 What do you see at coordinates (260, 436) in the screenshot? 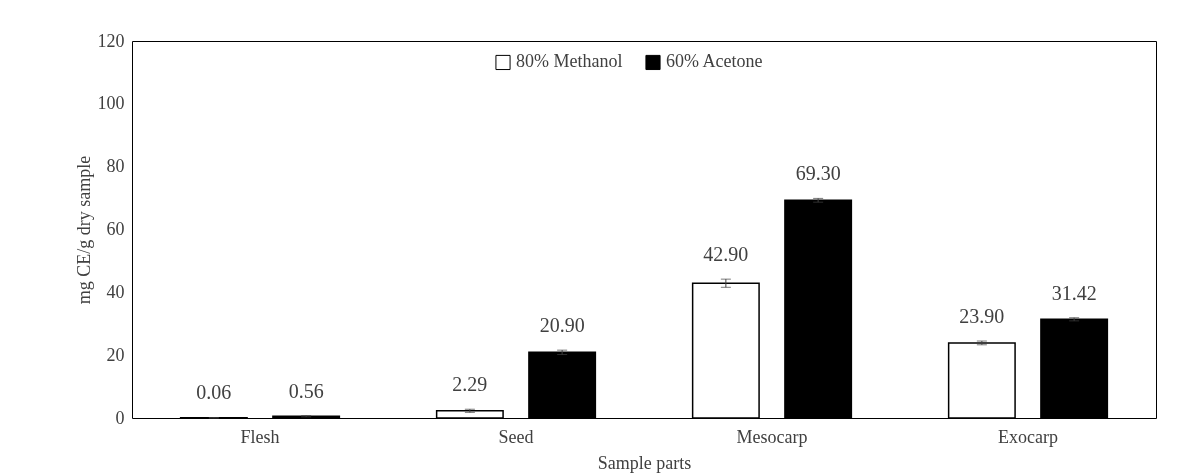
I see `x-tick-label: Flesh` at bounding box center [260, 436].